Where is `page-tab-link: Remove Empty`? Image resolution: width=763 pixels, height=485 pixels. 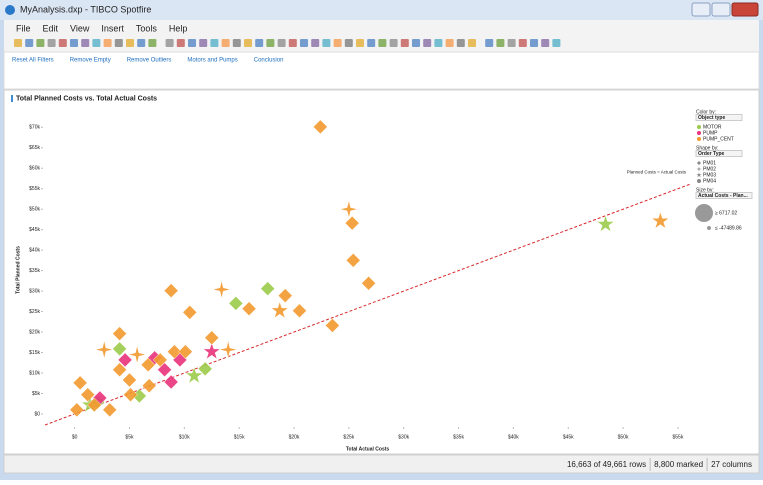 page-tab-link: Remove Empty is located at coordinates (90, 61).